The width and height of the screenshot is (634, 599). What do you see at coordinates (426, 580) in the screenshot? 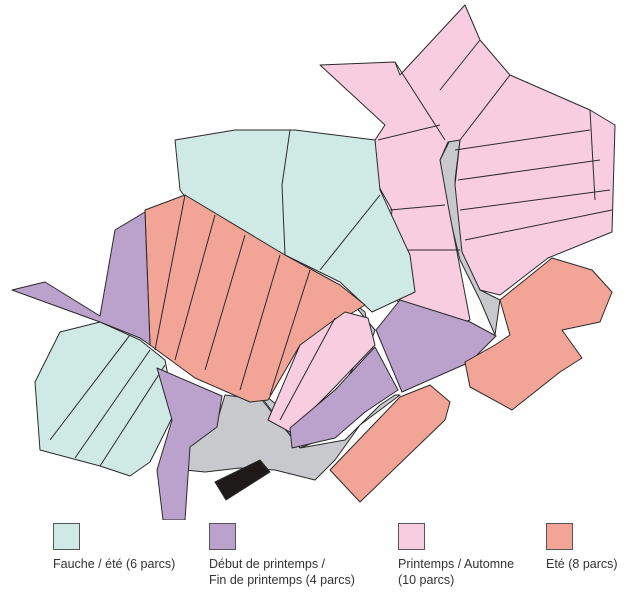
I see `legend-label-line2: (10 parcs)` at bounding box center [426, 580].